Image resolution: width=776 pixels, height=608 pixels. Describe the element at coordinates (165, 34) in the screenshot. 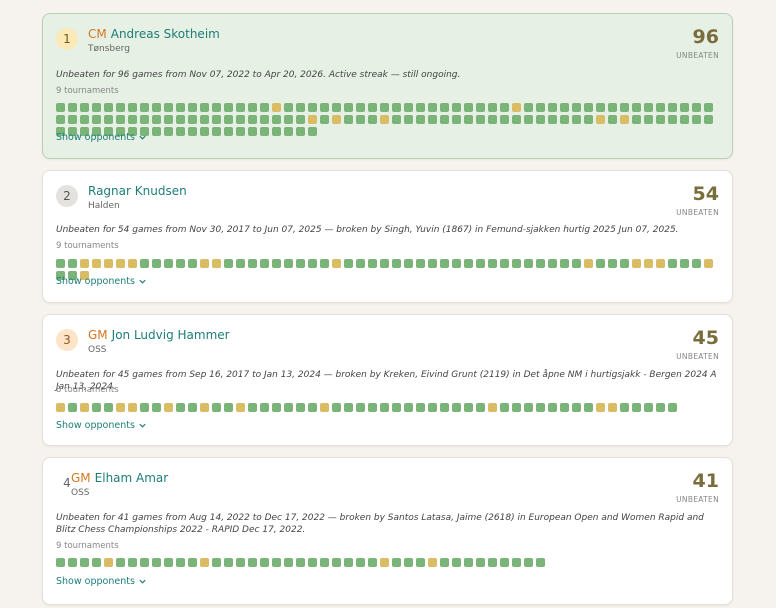

I see `player-name-link: Andreas Skotheim` at that location.